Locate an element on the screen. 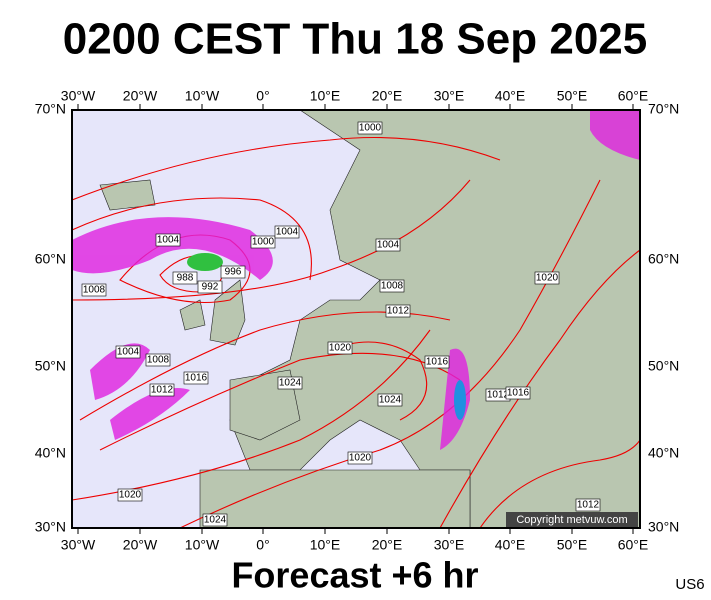 The image size is (711, 600). lon-label-top: 50°E is located at coordinates (572, 96).